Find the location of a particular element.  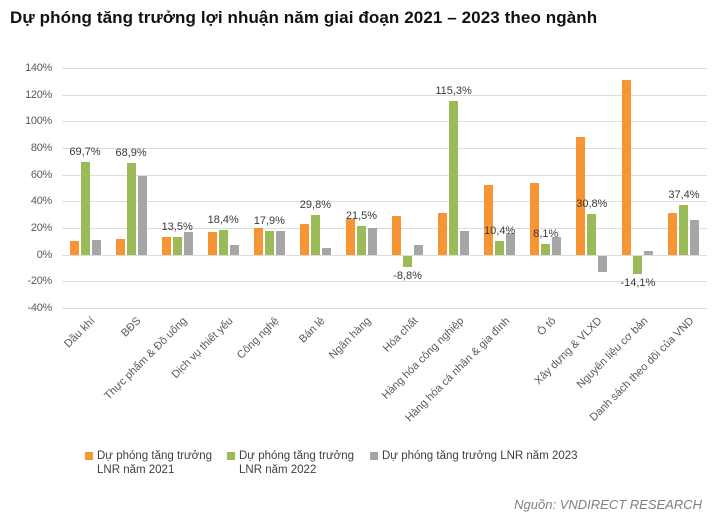

bar-s0-c1 is located at coordinates (120, 246).